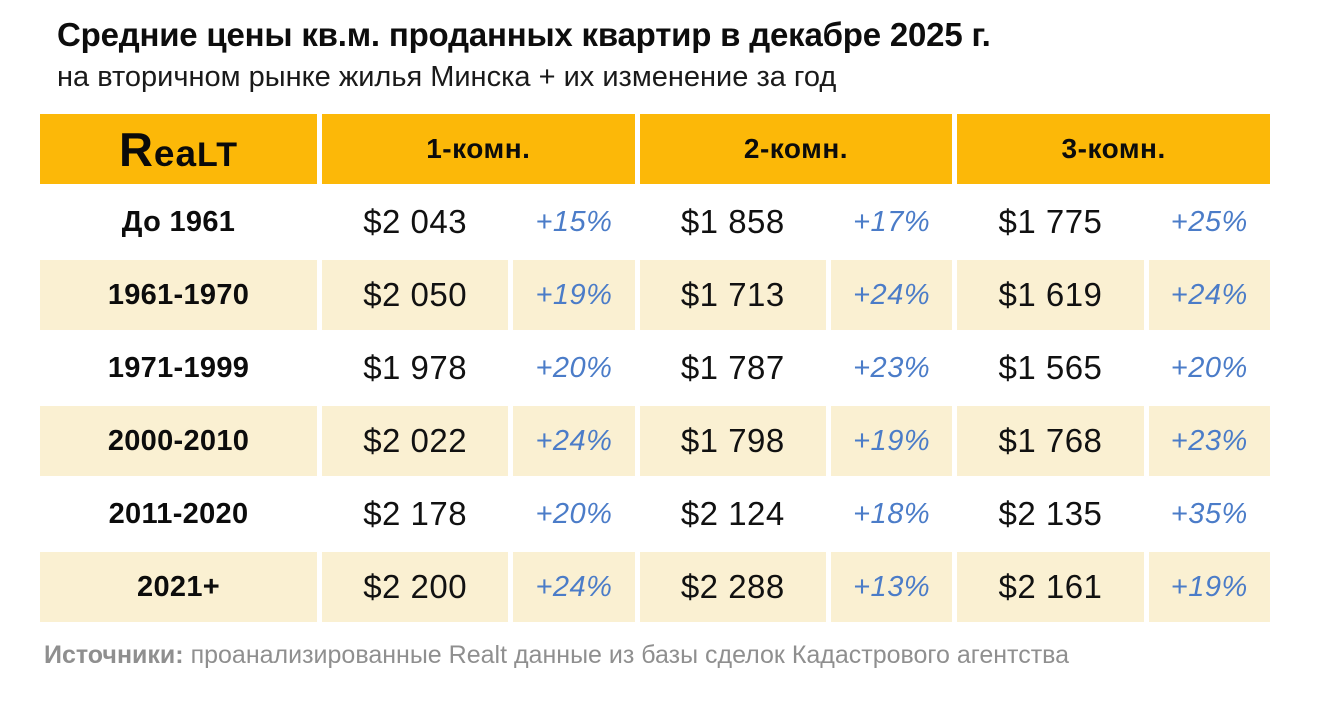  What do you see at coordinates (891, 295) in the screenshot?
I see `change-2room: +24%` at bounding box center [891, 295].